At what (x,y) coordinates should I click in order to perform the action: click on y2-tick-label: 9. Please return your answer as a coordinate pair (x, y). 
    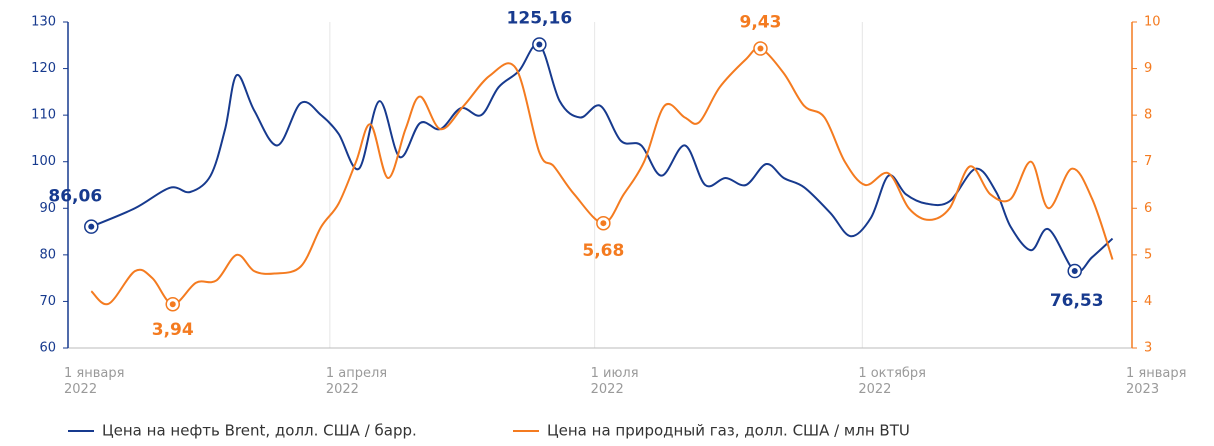
    Looking at the image, I should click on (1148, 68).